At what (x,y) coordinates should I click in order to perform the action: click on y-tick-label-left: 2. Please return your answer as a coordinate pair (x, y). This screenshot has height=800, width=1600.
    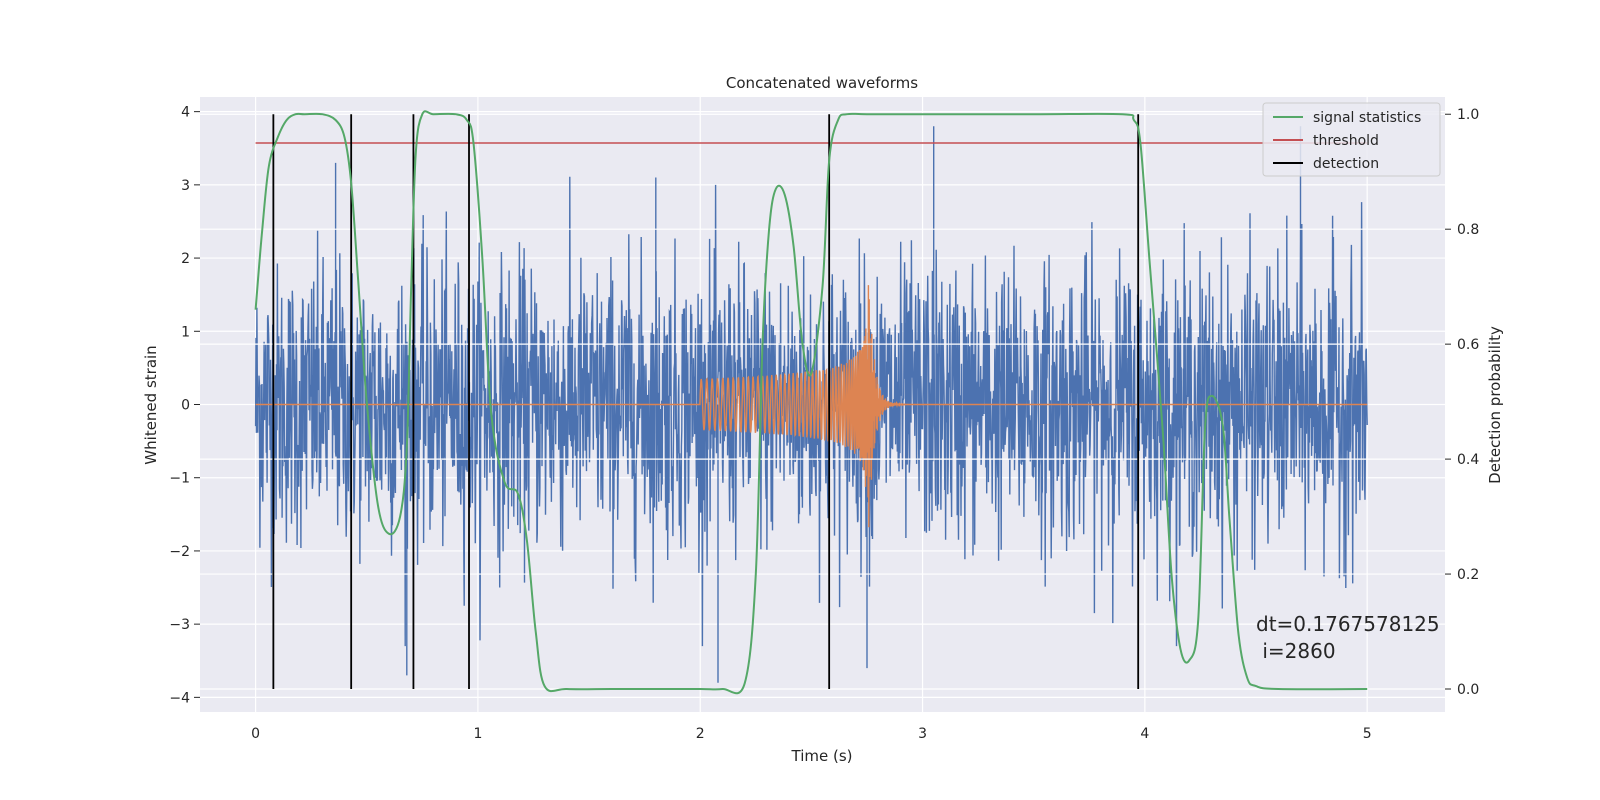
    Looking at the image, I should click on (185, 259).